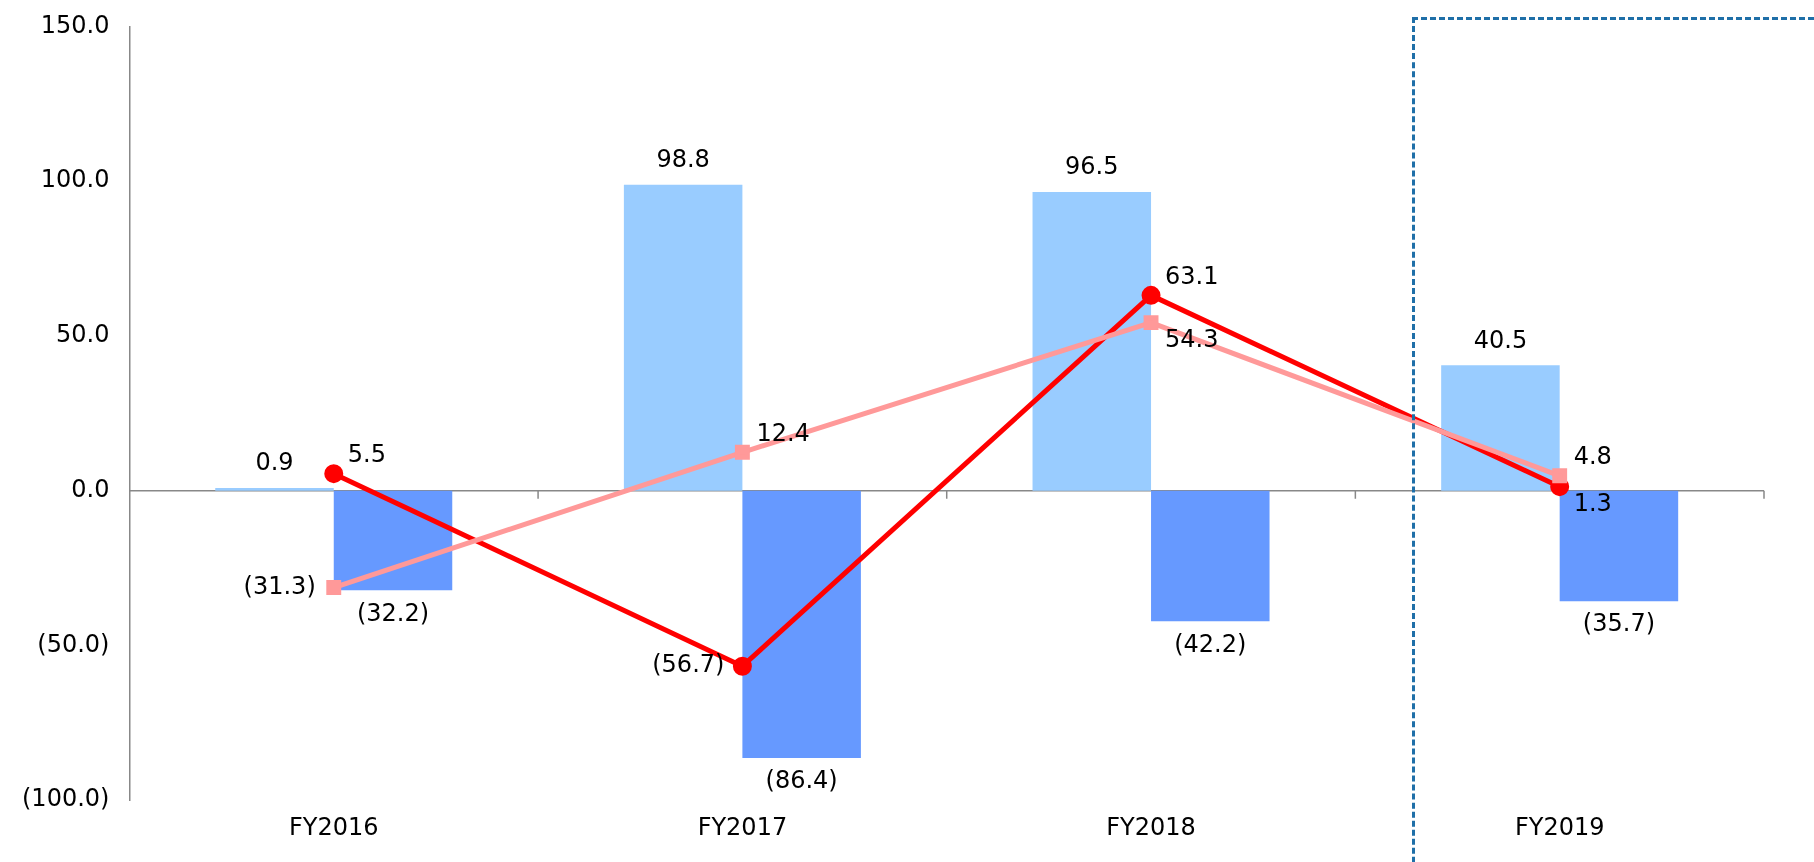  Describe the element at coordinates (1192, 338) in the screenshot. I see `data-label: 54.3` at that location.